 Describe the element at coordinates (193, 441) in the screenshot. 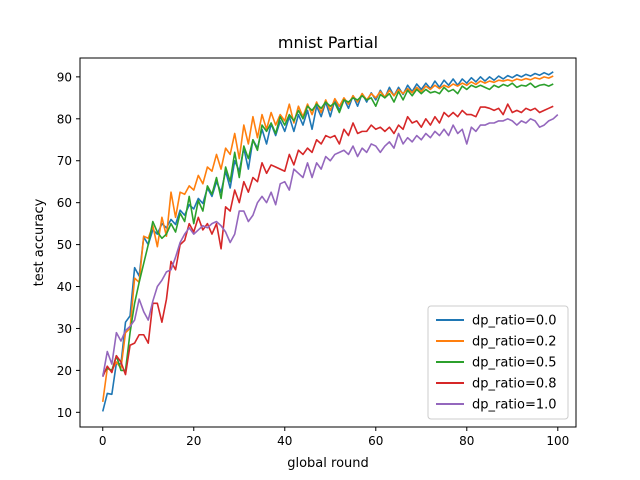

I see `x-tick-label: 20` at that location.